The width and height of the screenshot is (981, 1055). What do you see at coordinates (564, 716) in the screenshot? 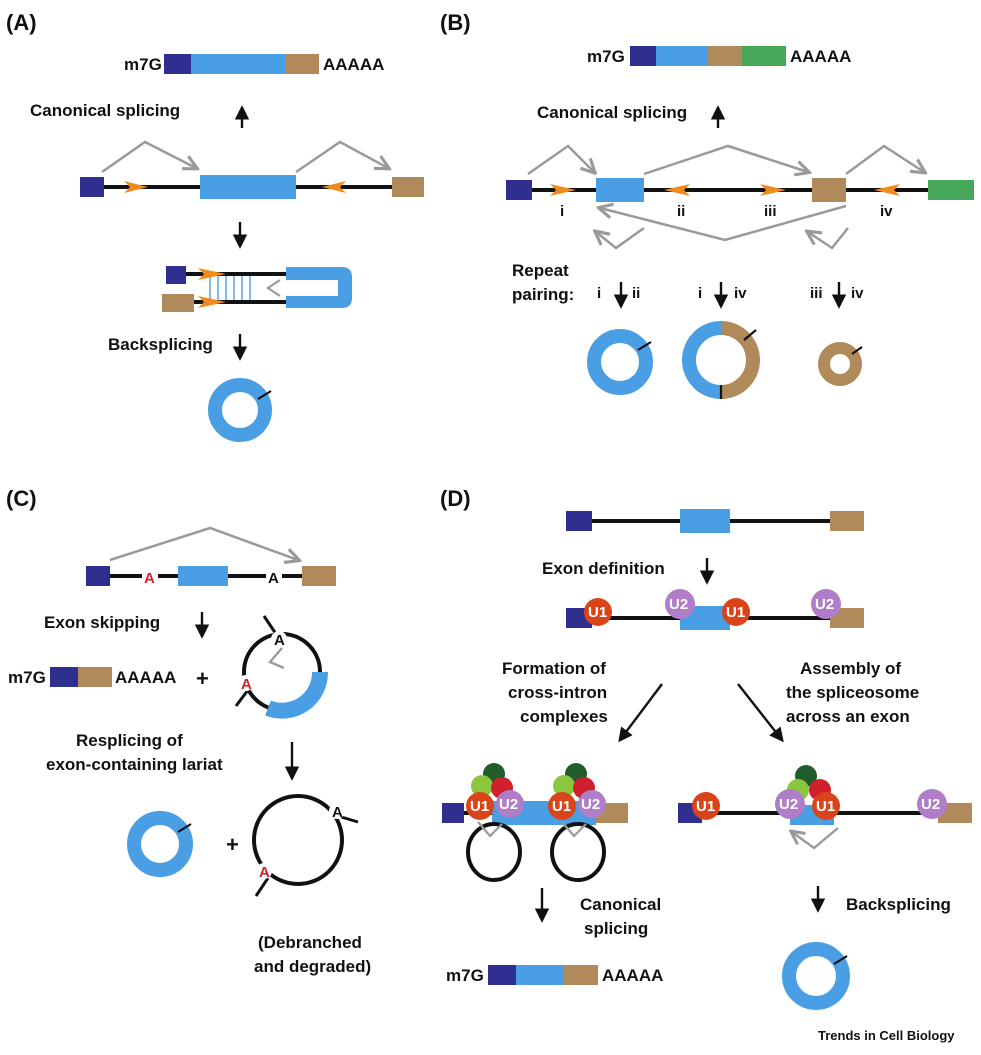
I see `formation-label-3: complexes` at bounding box center [564, 716].